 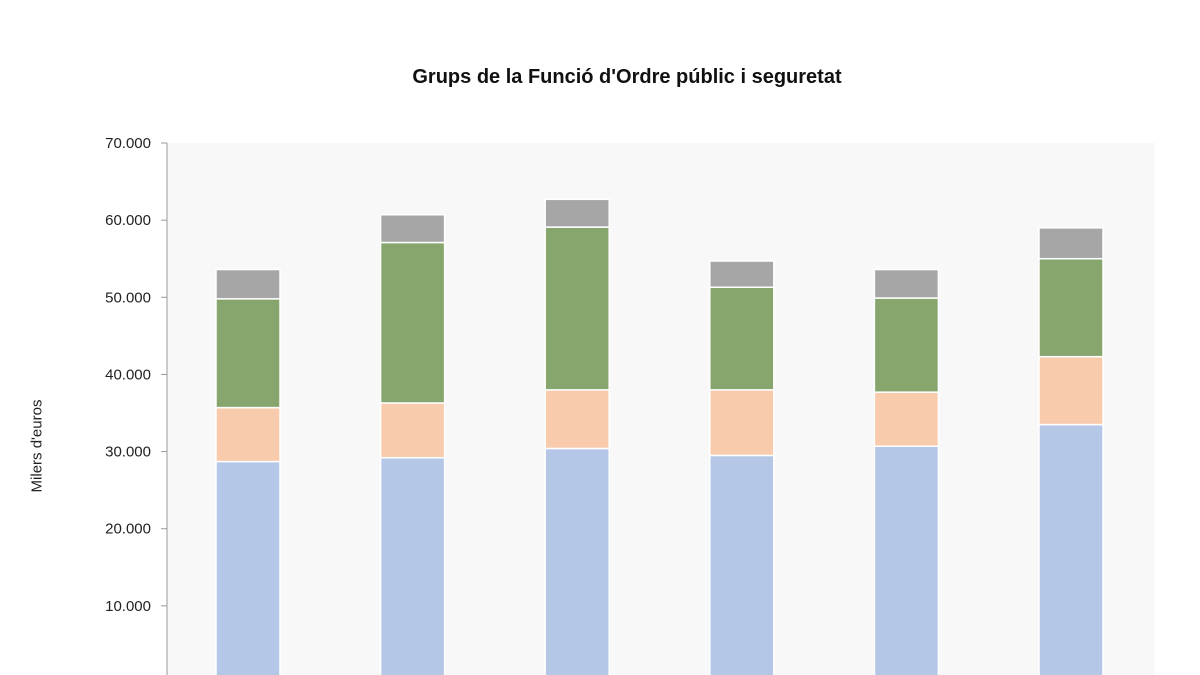 What do you see at coordinates (906, 283) in the screenshot?
I see `bar-segment-s4-c5` at bounding box center [906, 283].